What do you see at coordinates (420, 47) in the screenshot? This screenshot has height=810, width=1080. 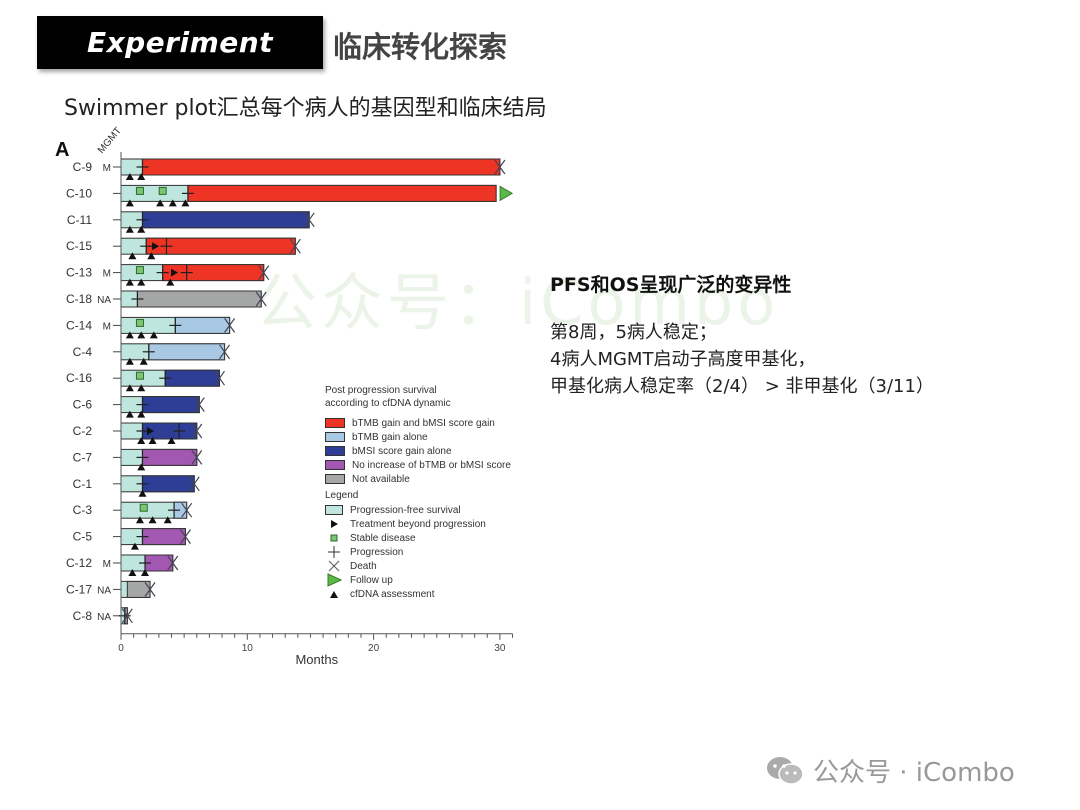 I see `page-title: 临床转化探索` at bounding box center [420, 47].